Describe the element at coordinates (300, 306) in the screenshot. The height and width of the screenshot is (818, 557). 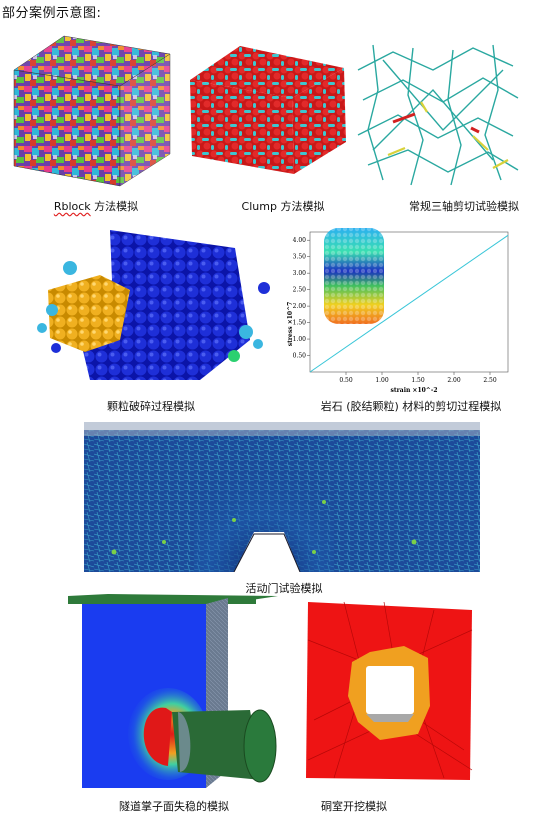
I see `y-tick-label: 2.00` at that location.